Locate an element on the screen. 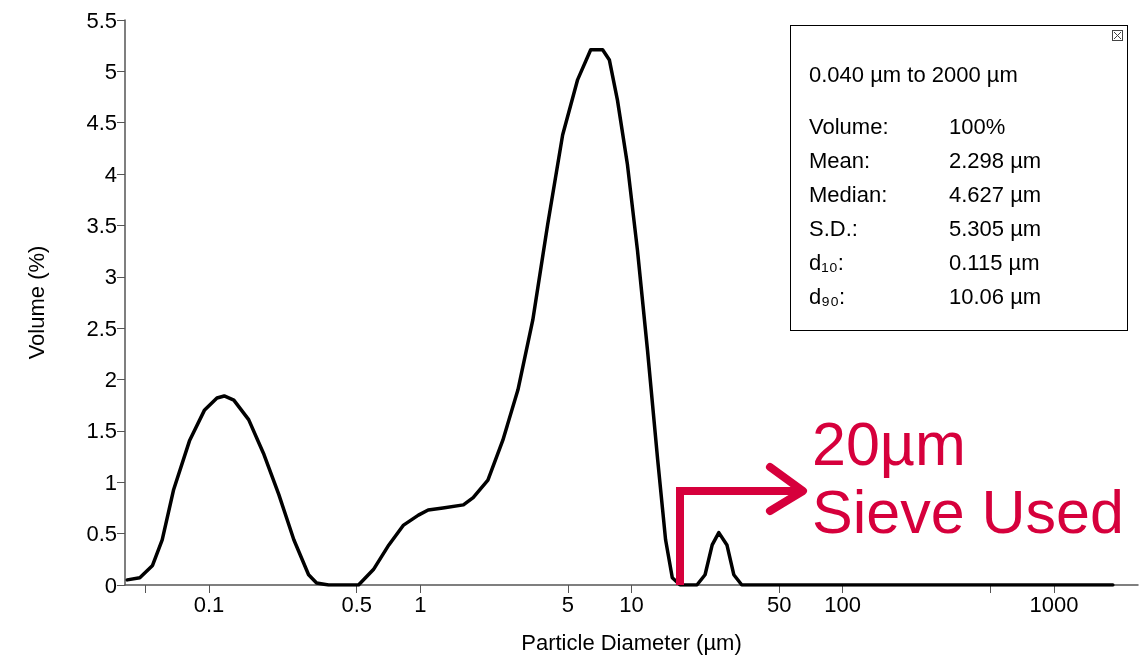  y-axis-title: Volume (%) is located at coordinates (36, 302).